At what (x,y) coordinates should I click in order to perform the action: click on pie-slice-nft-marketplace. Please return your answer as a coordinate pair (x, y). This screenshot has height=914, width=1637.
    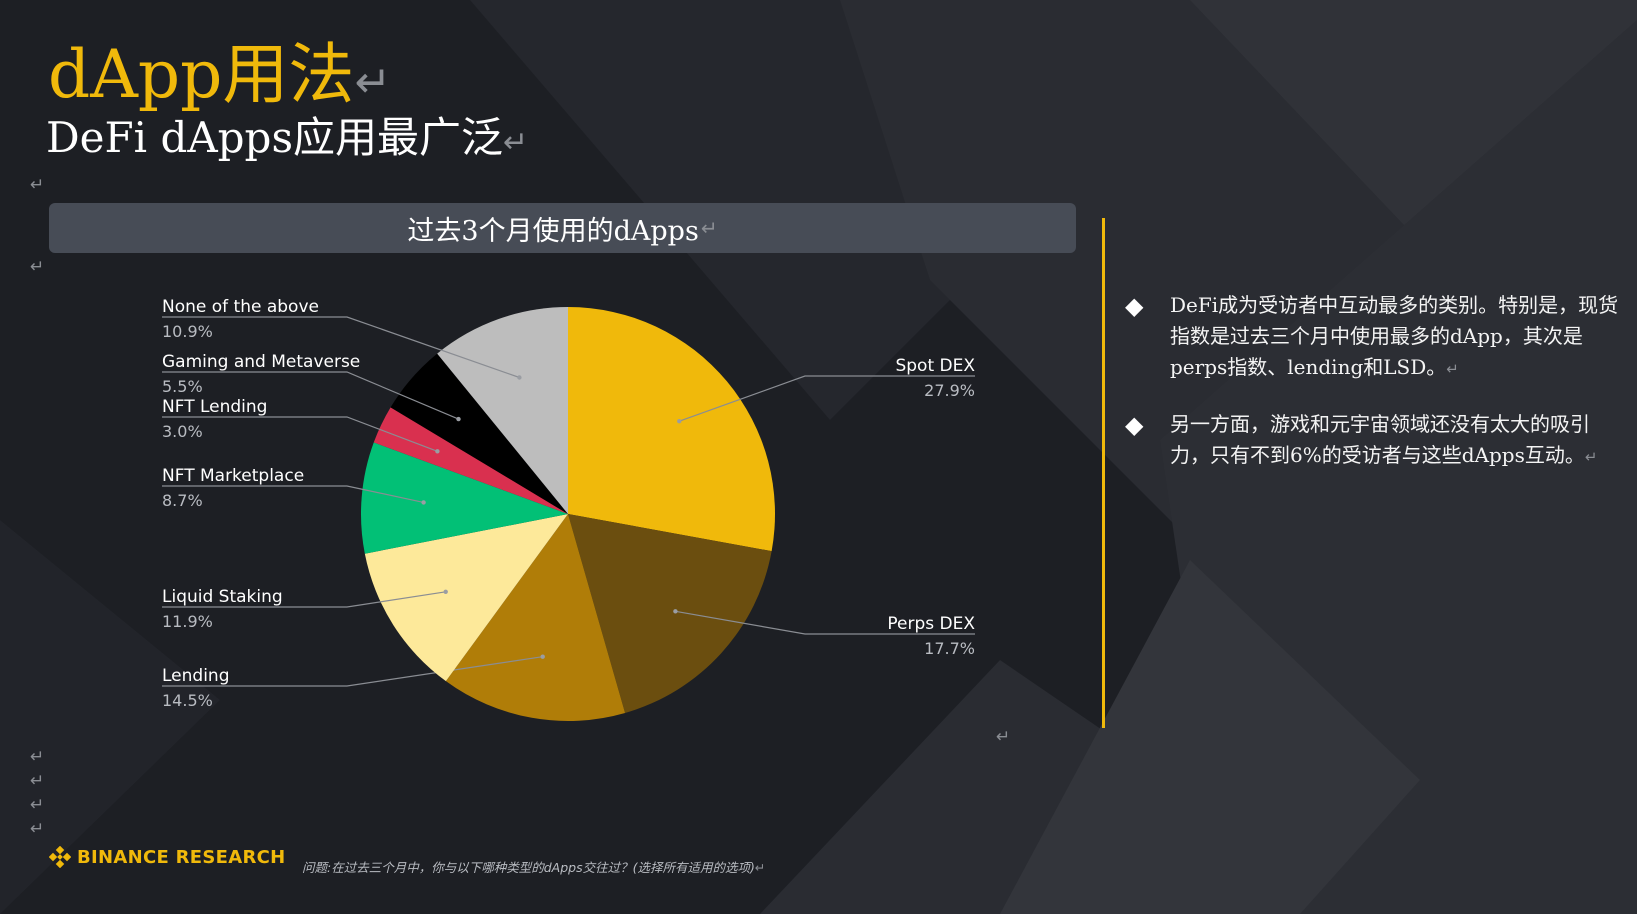
    Looking at the image, I should click on (464, 498).